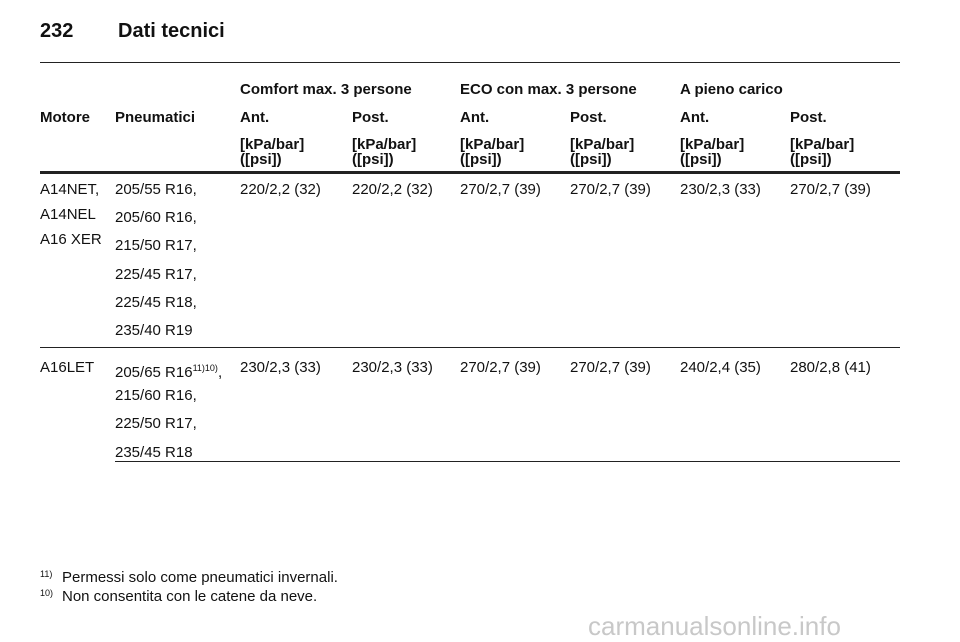  Describe the element at coordinates (190, 596) in the screenshot. I see `footnote-text: Non consentita con le catene da neve.` at that location.